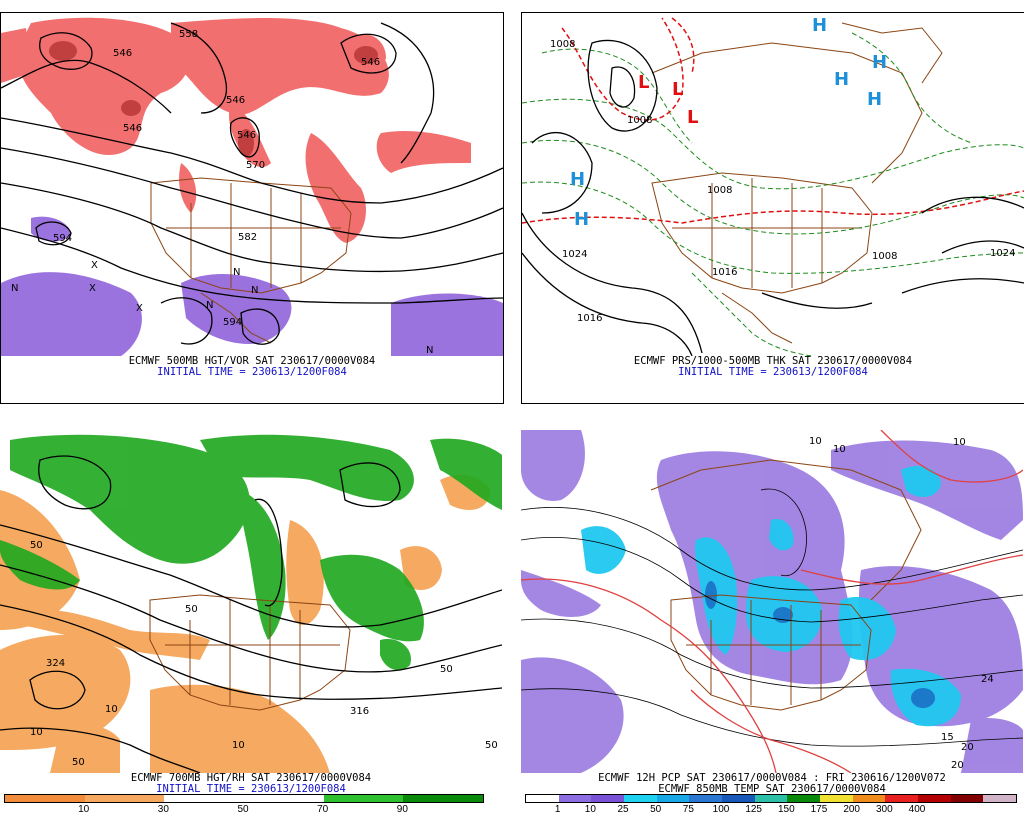 The width and height of the screenshot is (1024, 819). What do you see at coordinates (252, 361) in the screenshot?
I see `panel-caption-title: ECMWF 500MB HGT/VOR SAT 230617/0000V084` at bounding box center [252, 361].